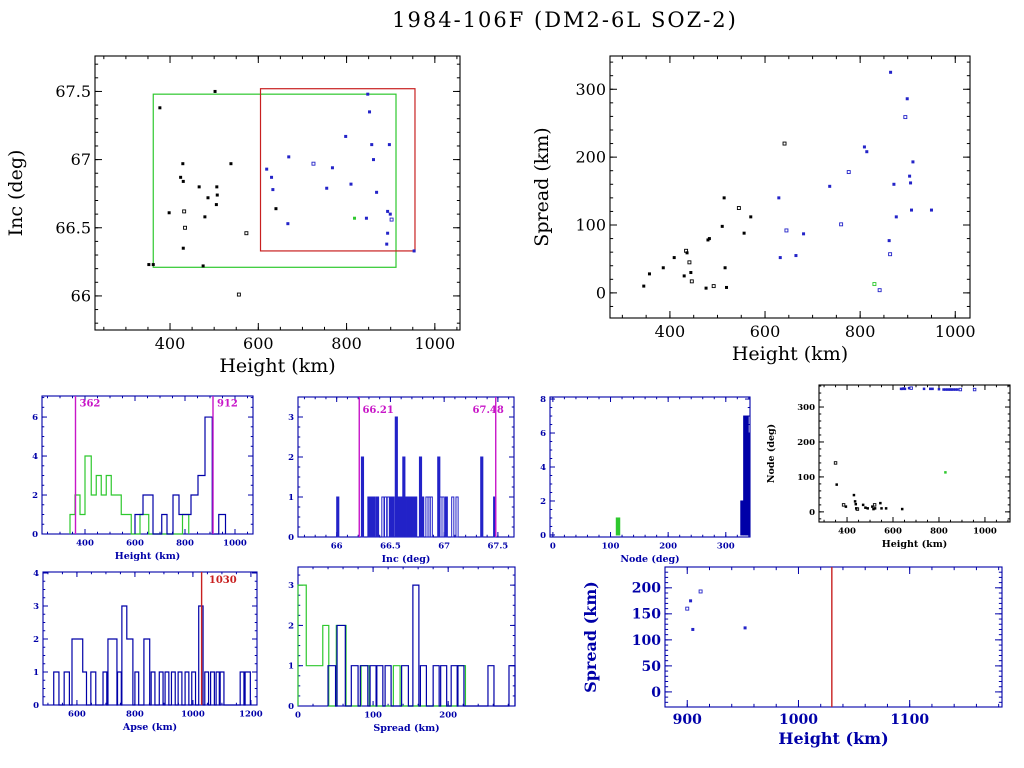 The image size is (1024, 768). What do you see at coordinates (645, 480) in the screenshot?
I see `panel-node-hist: 0 100 200 300 0 2 4 6 8 Node (deg)` at bounding box center [645, 480].